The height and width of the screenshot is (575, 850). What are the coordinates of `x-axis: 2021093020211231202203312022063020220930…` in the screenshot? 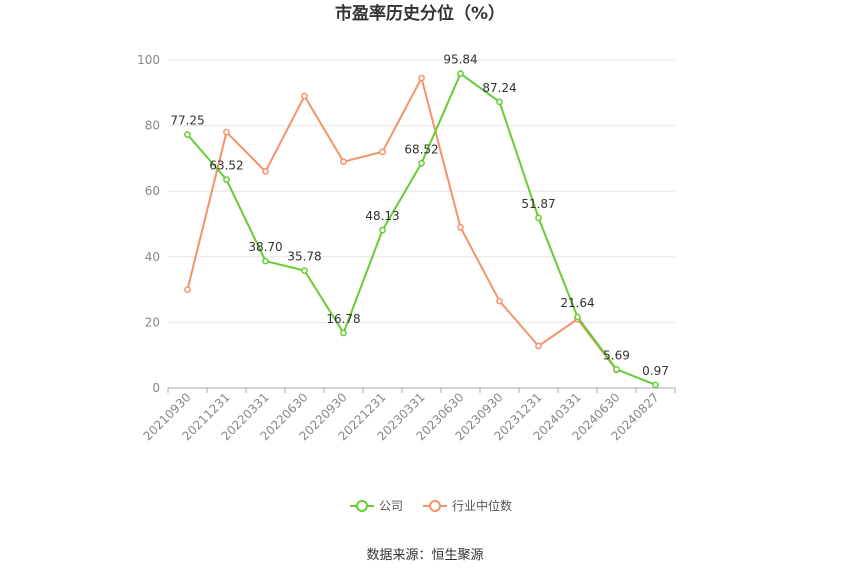 It's located at (408, 415).